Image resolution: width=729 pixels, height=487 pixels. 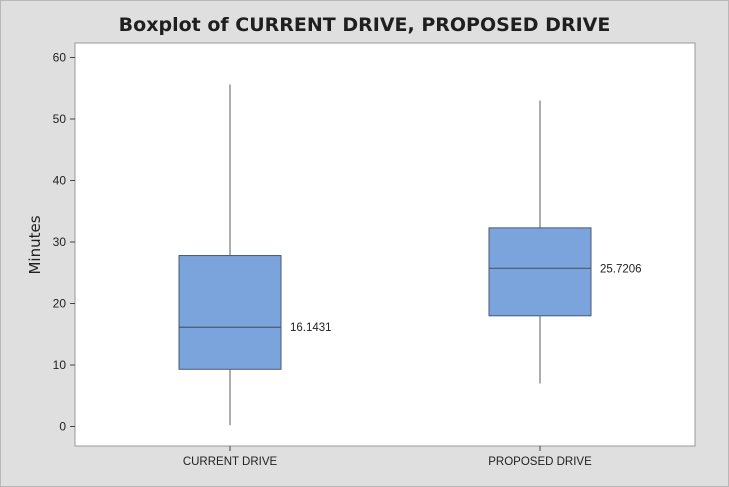 What do you see at coordinates (60, 242) in the screenshot?
I see `y-tick-label: 30` at bounding box center [60, 242].